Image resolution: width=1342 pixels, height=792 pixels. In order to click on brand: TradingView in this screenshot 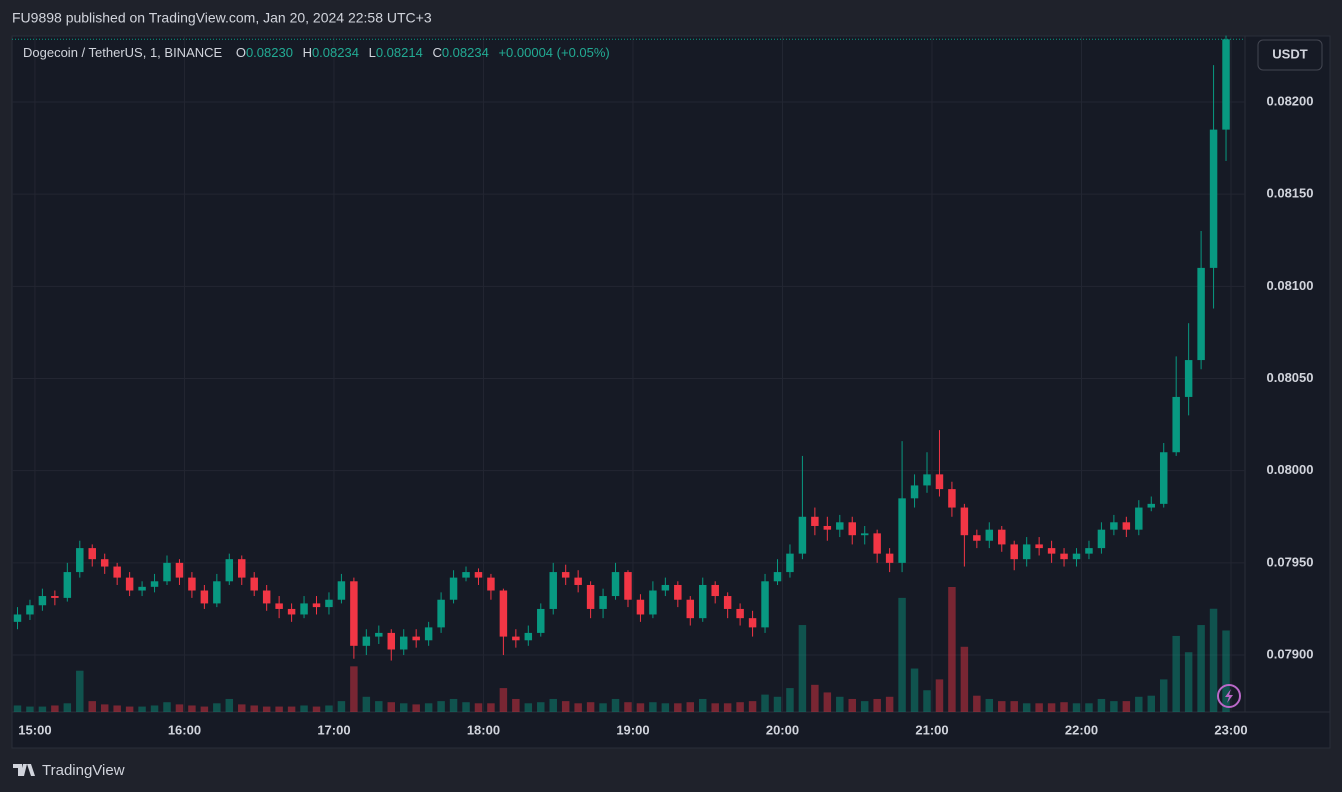, I will do `click(83, 770)`.